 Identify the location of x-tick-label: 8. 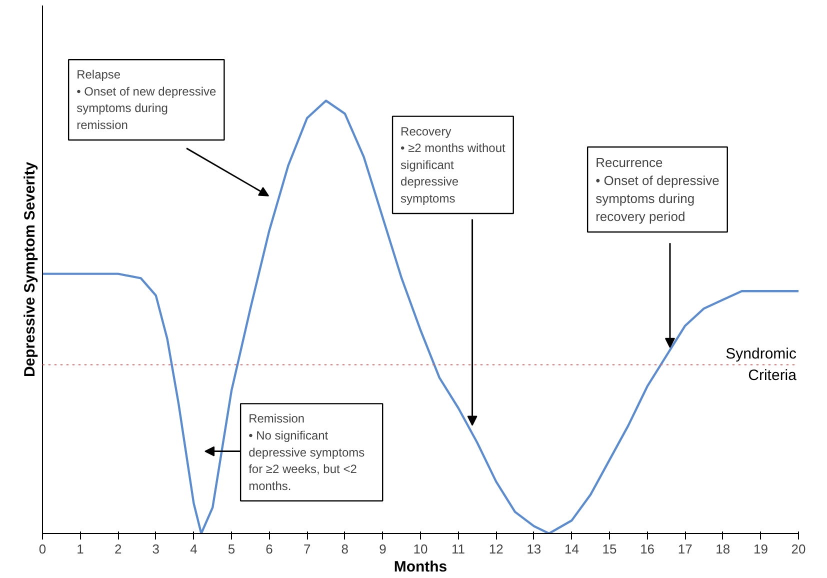
(345, 549).